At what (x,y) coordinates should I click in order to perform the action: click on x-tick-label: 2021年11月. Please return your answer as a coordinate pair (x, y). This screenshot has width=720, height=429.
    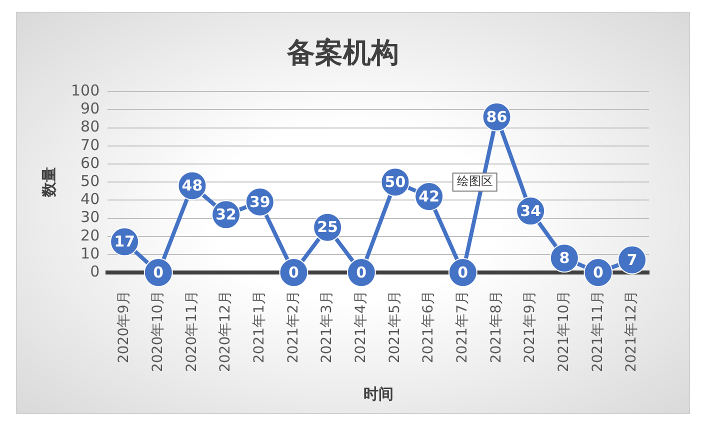
    Looking at the image, I should click on (598, 331).